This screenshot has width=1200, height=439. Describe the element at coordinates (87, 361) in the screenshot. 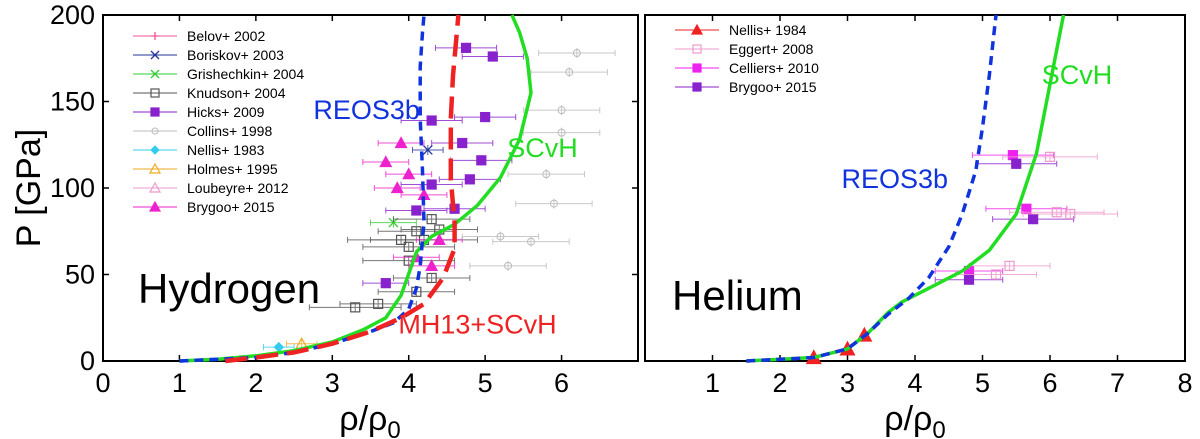

I see `y-tick-label: 0` at that location.